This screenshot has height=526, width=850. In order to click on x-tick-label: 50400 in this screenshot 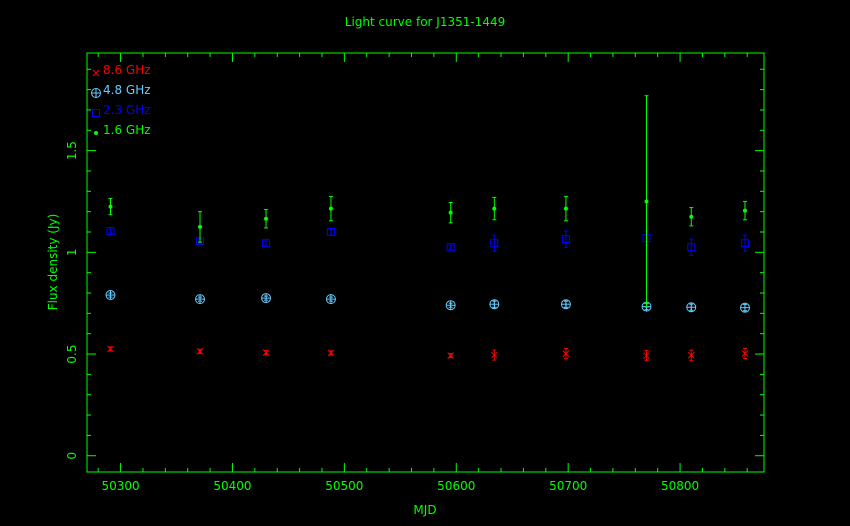, I will do `click(232, 486)`.